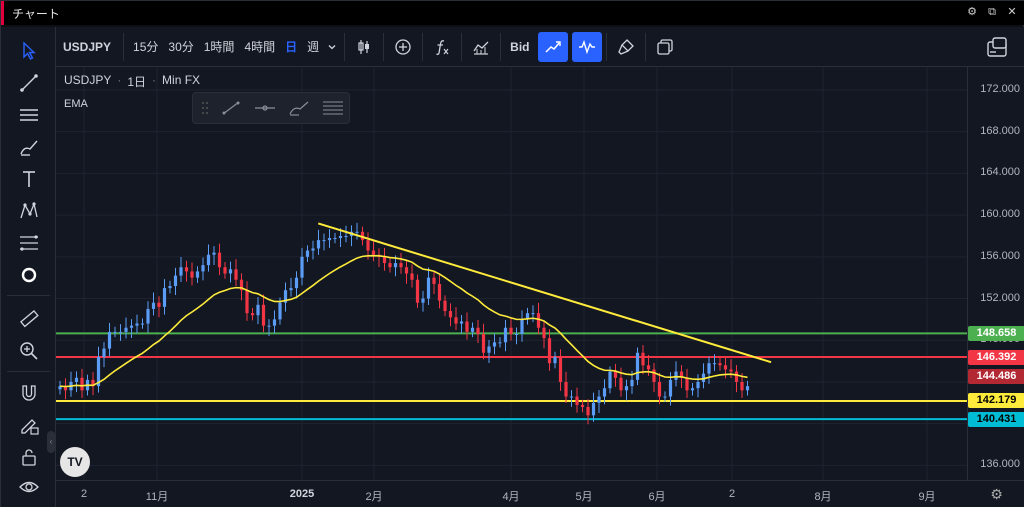  Describe the element at coordinates (481, 47) in the screenshot. I see `indicators-icon` at that location.